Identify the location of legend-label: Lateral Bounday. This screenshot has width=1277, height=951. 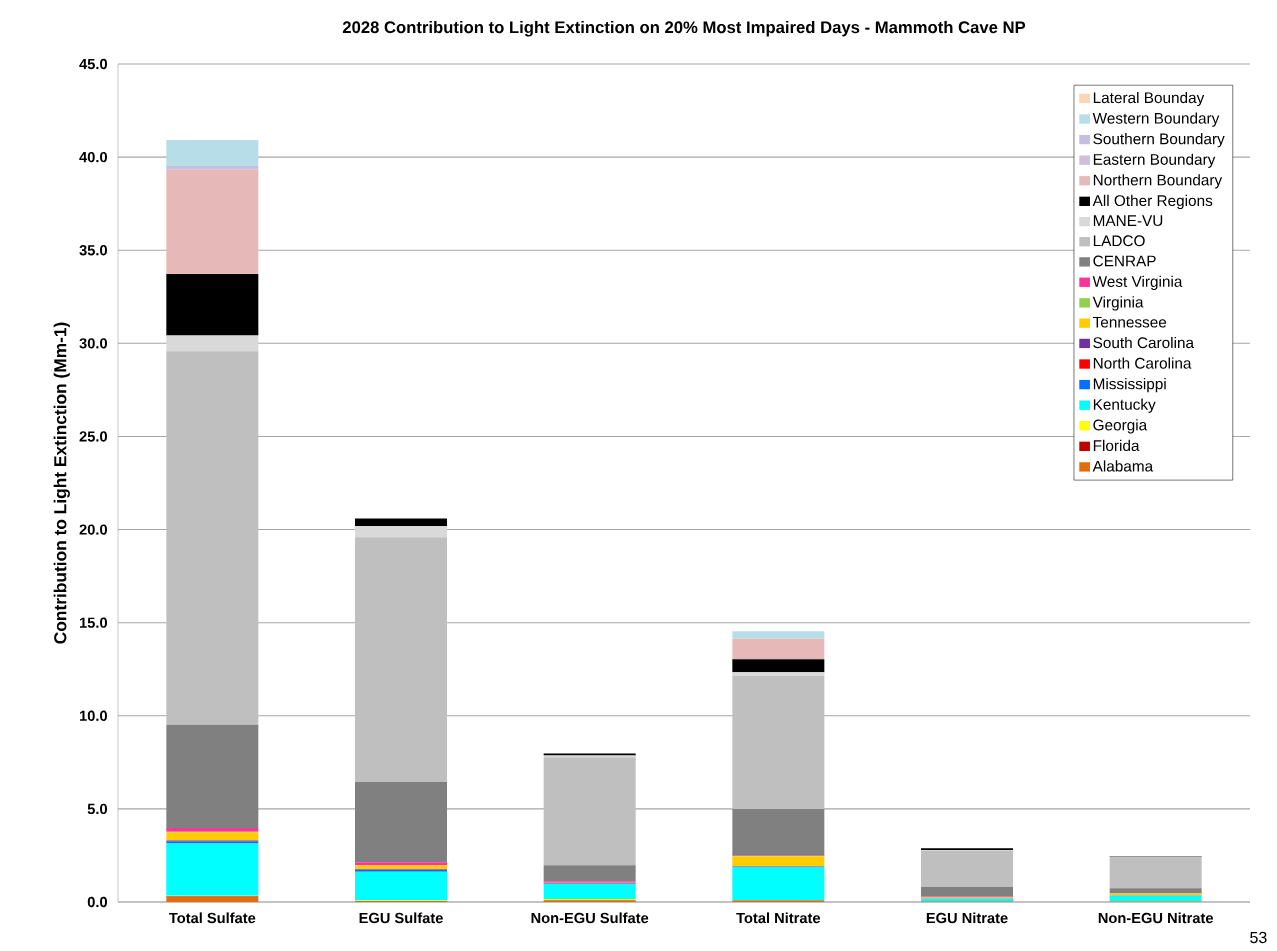
(1149, 99).